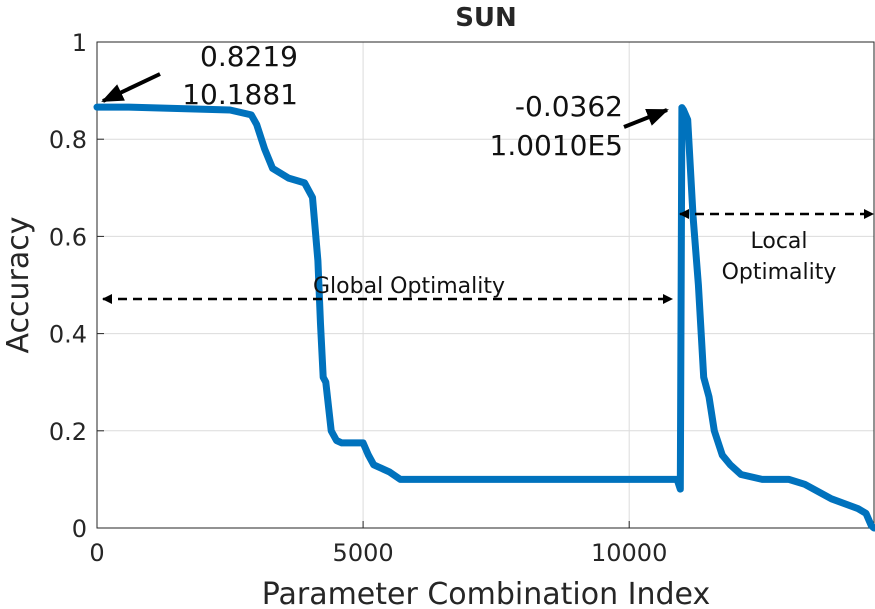 The width and height of the screenshot is (875, 609). Describe the element at coordinates (240, 94) in the screenshot. I see `start-annotation-value-2: 10.1881` at that location.